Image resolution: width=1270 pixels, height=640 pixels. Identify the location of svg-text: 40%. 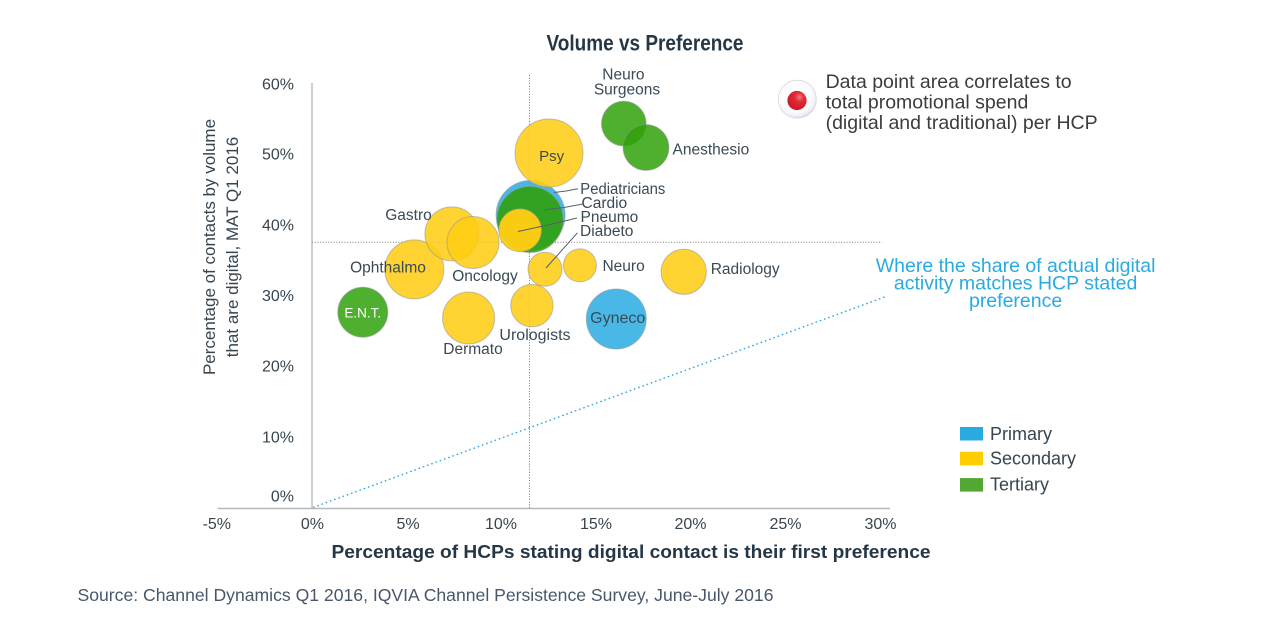
(278, 226).